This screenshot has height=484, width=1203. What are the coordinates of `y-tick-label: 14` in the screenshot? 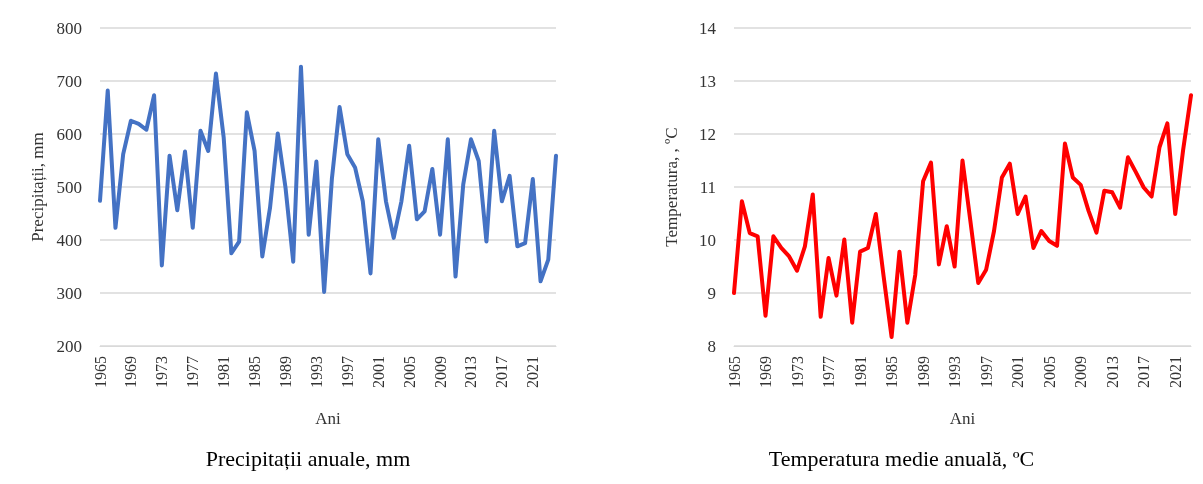 It's located at (708, 28).